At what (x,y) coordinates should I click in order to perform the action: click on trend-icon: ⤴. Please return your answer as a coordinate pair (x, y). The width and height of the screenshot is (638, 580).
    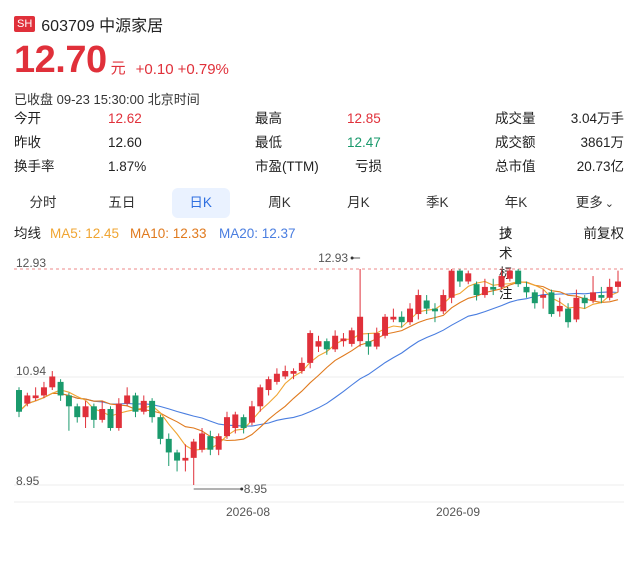
    Looking at the image, I should click on (505, 234).